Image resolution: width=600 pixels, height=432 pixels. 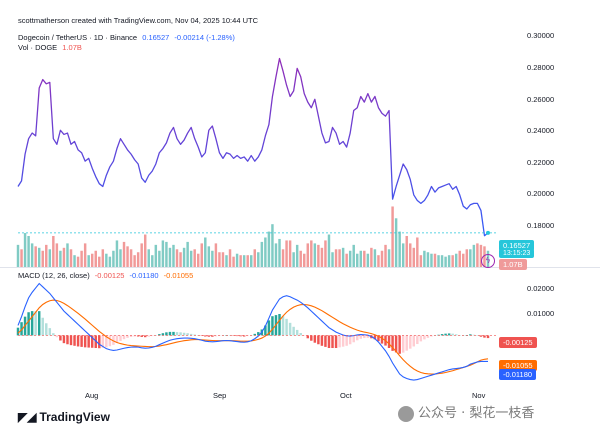 I want to click on flash-icon: ϟ, so click(x=488, y=261).